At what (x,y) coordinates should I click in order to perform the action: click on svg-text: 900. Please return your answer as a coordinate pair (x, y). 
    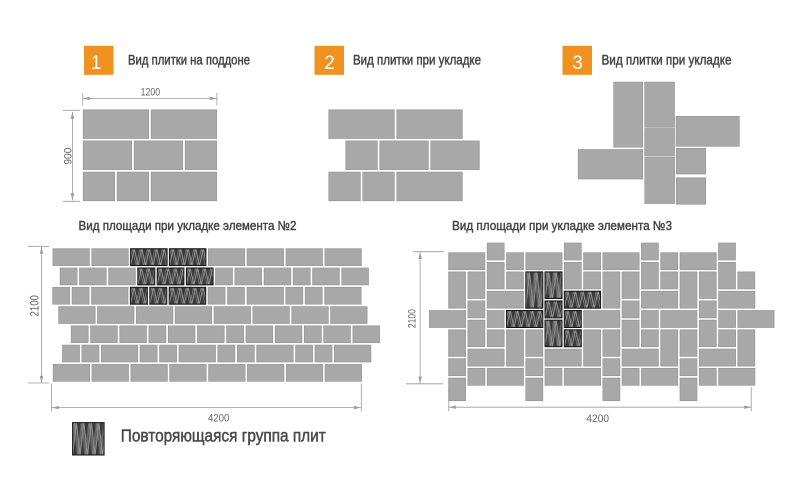
    Looking at the image, I should click on (68, 156).